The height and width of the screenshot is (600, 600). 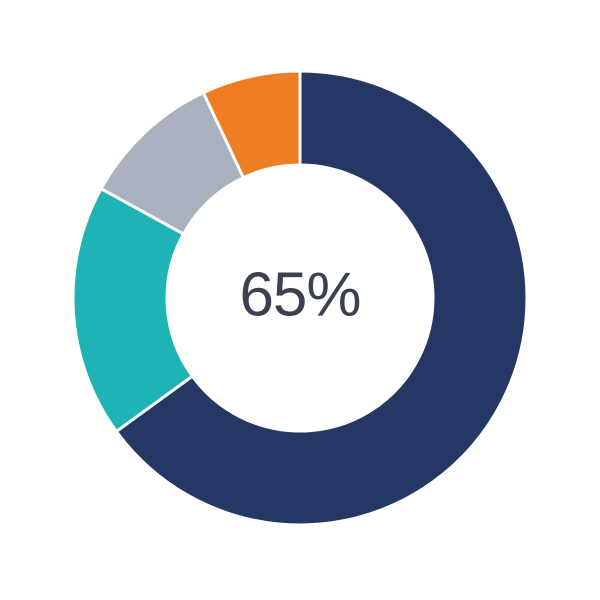 I want to click on donut-segment-orange, so click(x=251, y=124).